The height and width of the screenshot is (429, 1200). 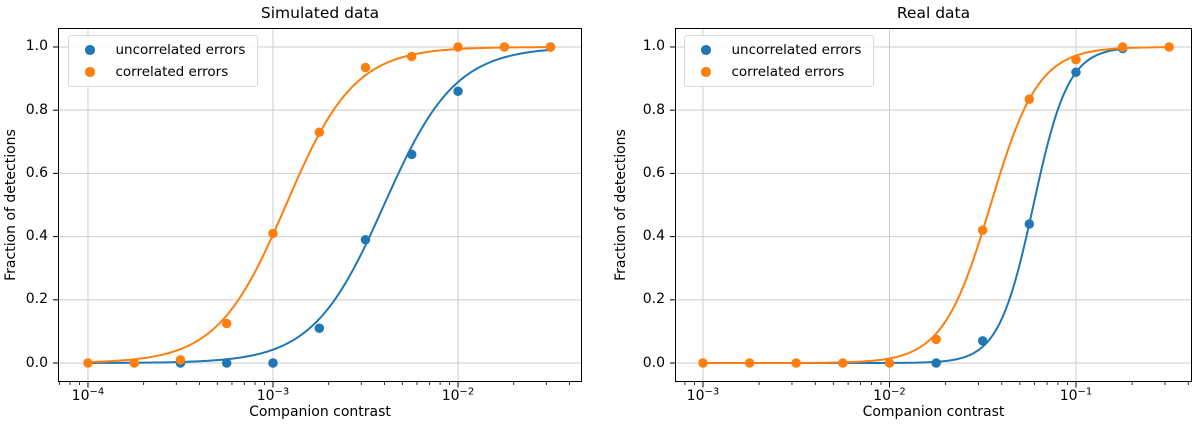 I want to click on right-y-axis-label: Fraction of detections, so click(x=621, y=205).